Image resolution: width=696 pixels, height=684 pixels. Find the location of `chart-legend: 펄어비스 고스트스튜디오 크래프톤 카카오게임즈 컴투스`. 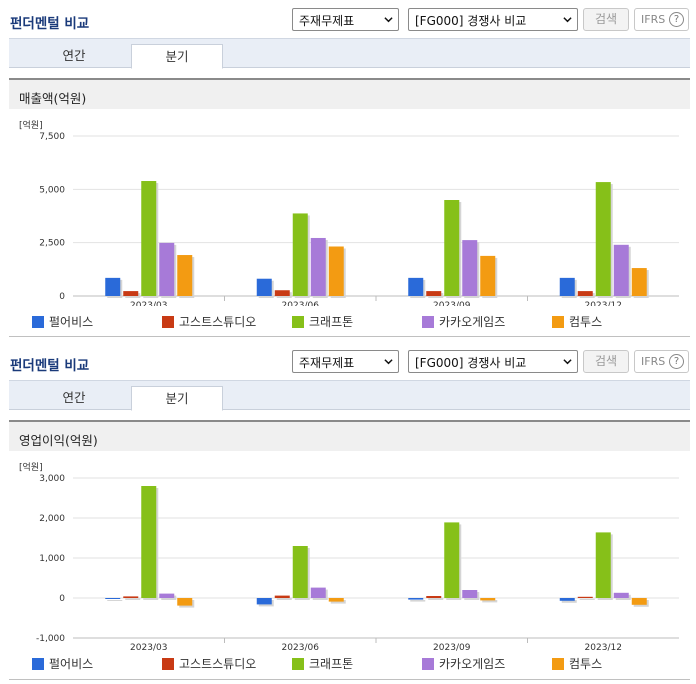

chart-legend: 펄어비스 고스트스튜디오 크래프톤 카카오게임즈 컴투스 is located at coordinates (348, 321).